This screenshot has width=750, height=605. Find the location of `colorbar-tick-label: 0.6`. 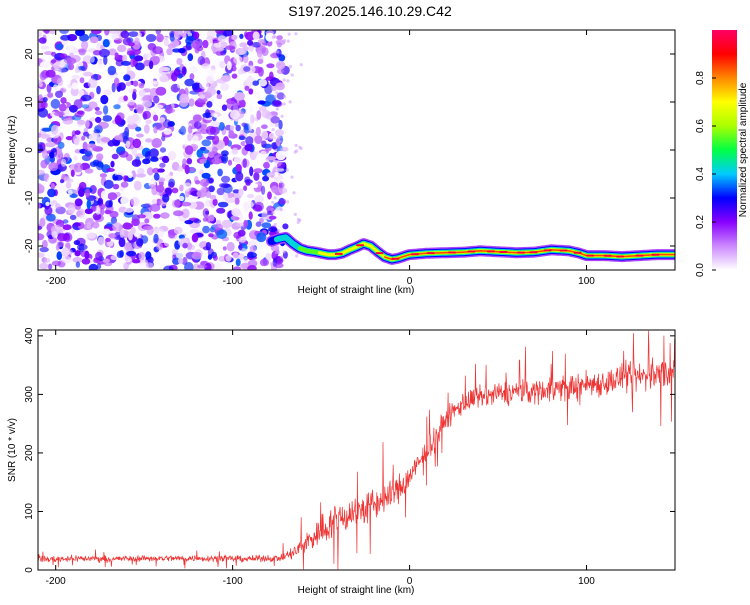

colorbar-tick-label: 0.6 is located at coordinates (700, 126).